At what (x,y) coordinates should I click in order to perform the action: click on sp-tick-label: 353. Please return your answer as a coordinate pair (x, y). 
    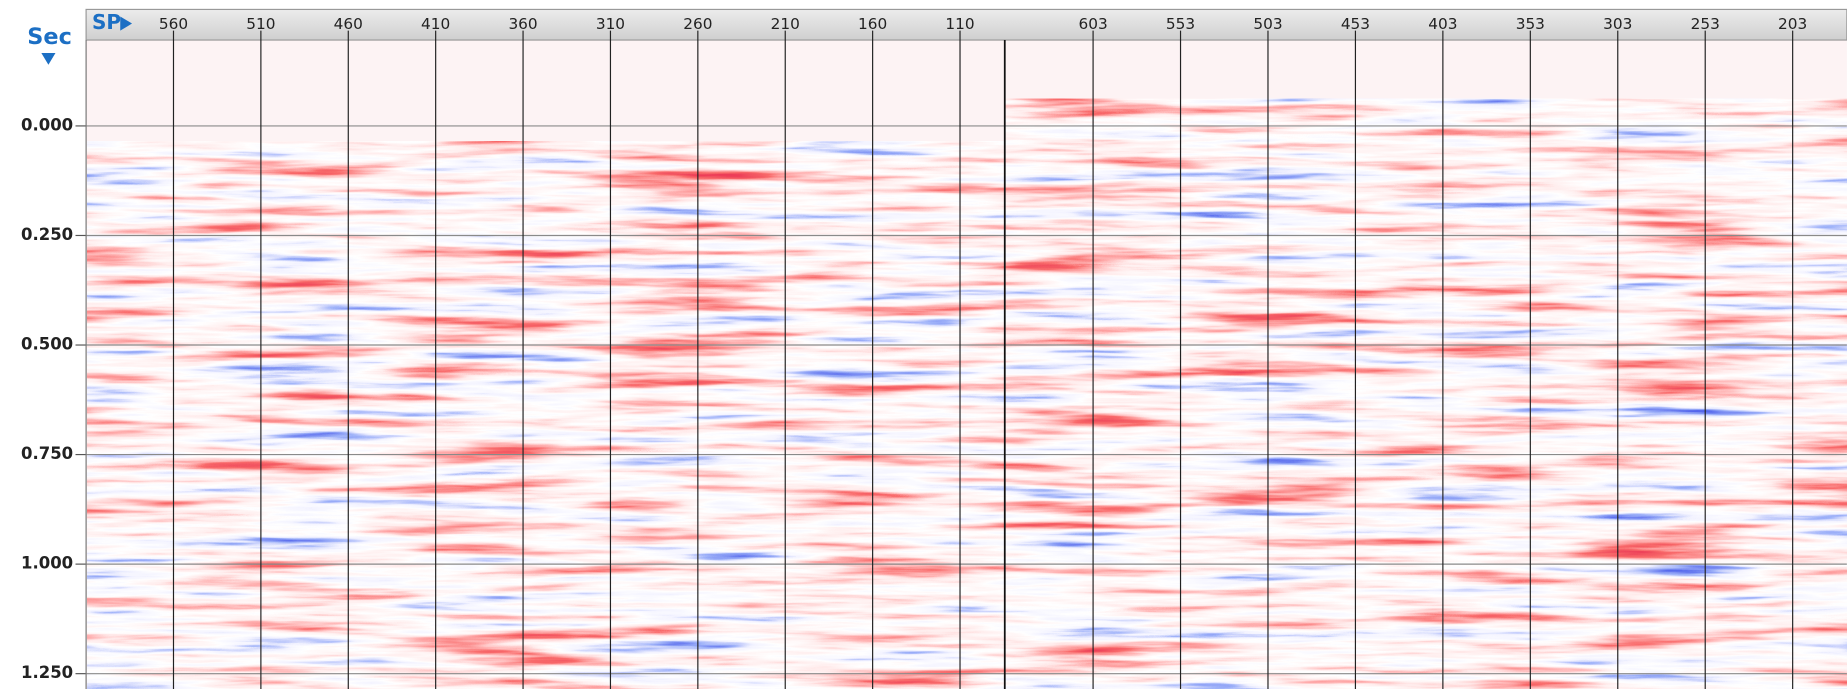
    Looking at the image, I should click on (1530, 24).